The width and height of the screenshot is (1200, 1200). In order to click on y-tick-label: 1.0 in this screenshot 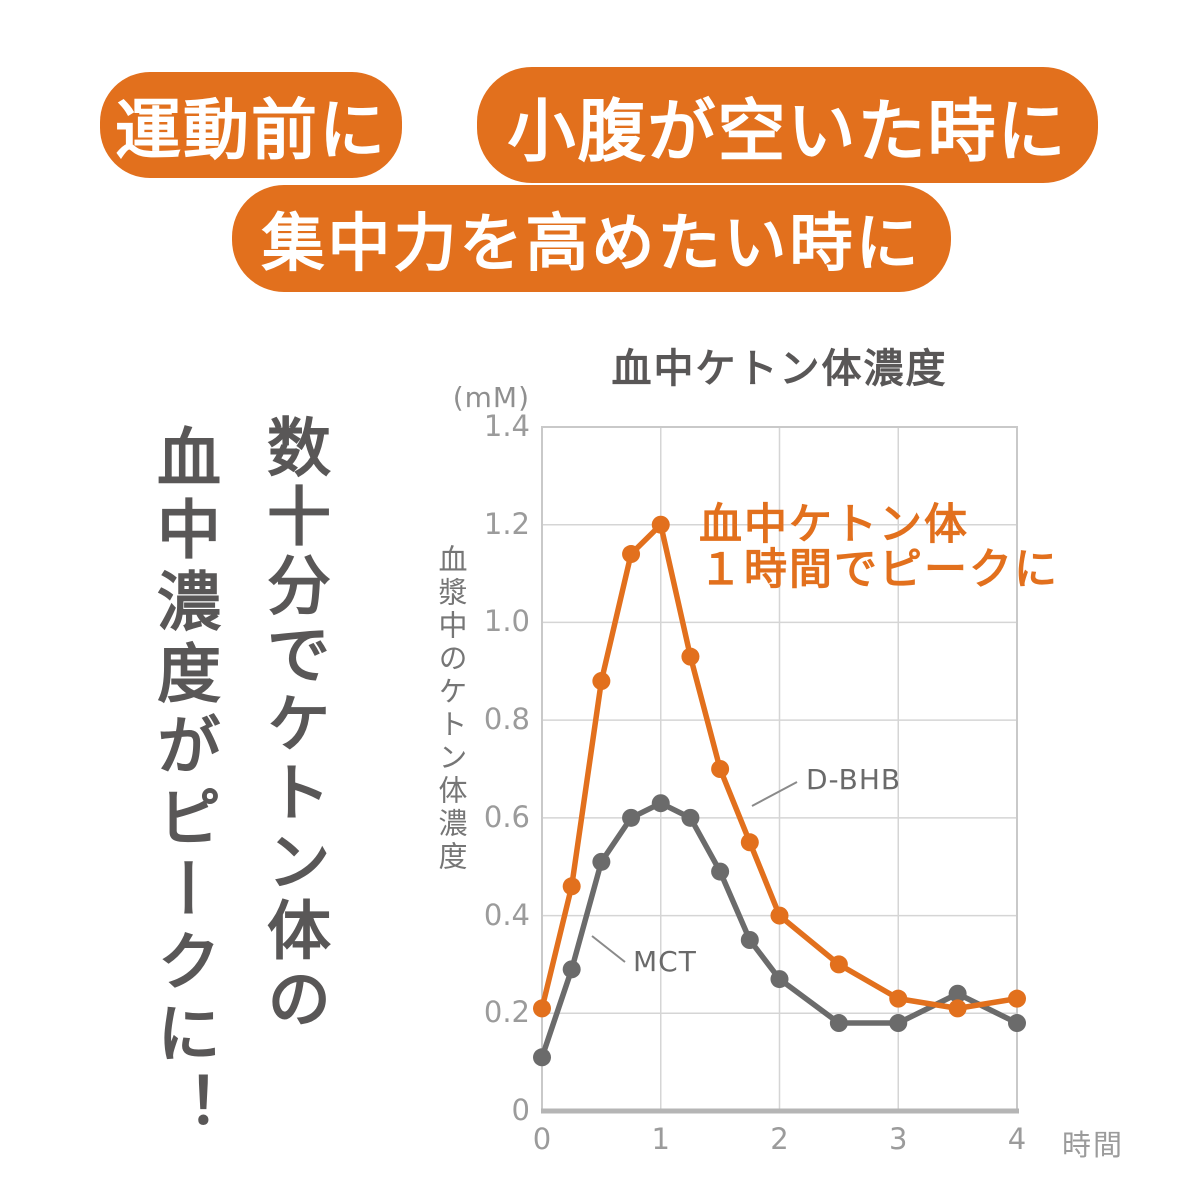, I will do `click(506, 621)`.